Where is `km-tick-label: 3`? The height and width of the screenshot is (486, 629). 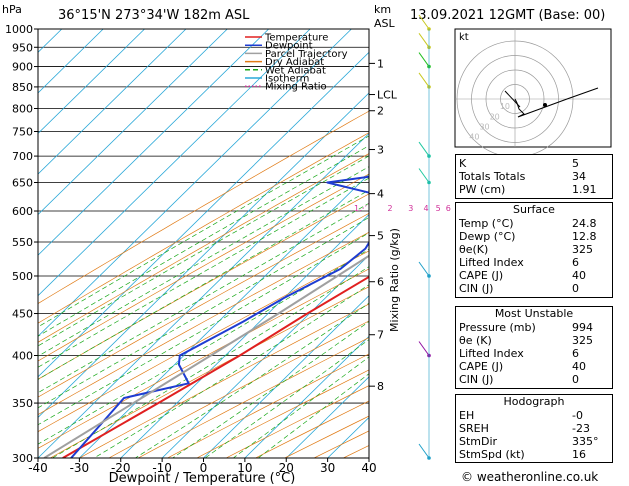 km-tick-label: 3 is located at coordinates (380, 150).